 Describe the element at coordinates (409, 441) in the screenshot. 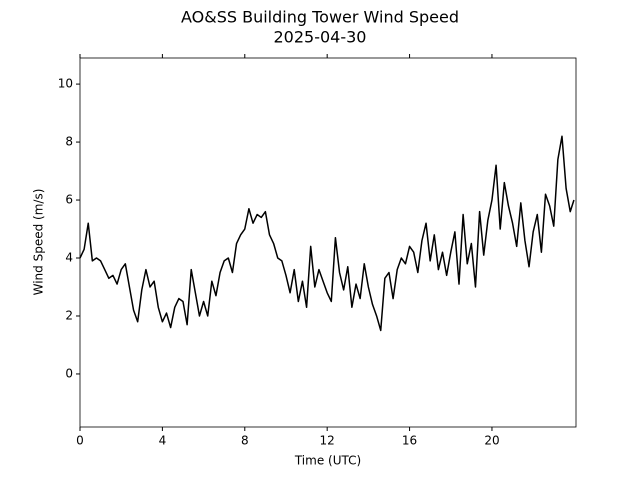

I see `x-tick-label: 16` at that location.